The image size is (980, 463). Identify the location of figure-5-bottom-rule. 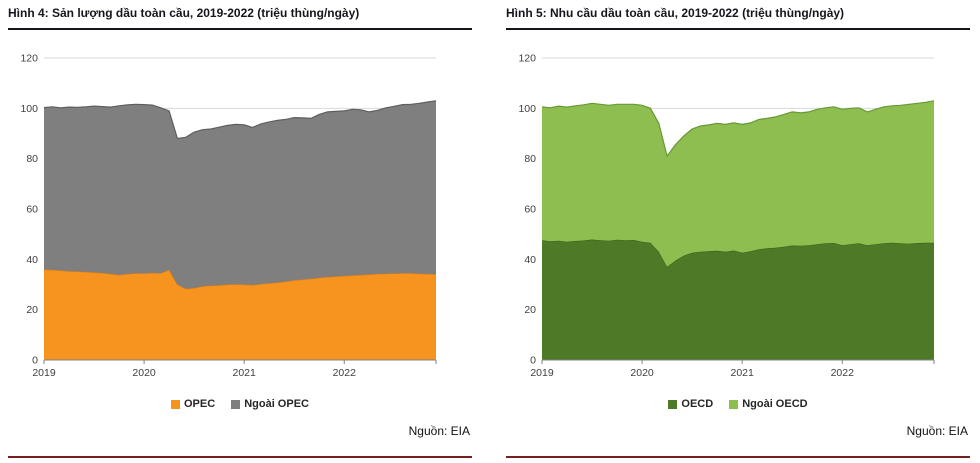
(738, 457).